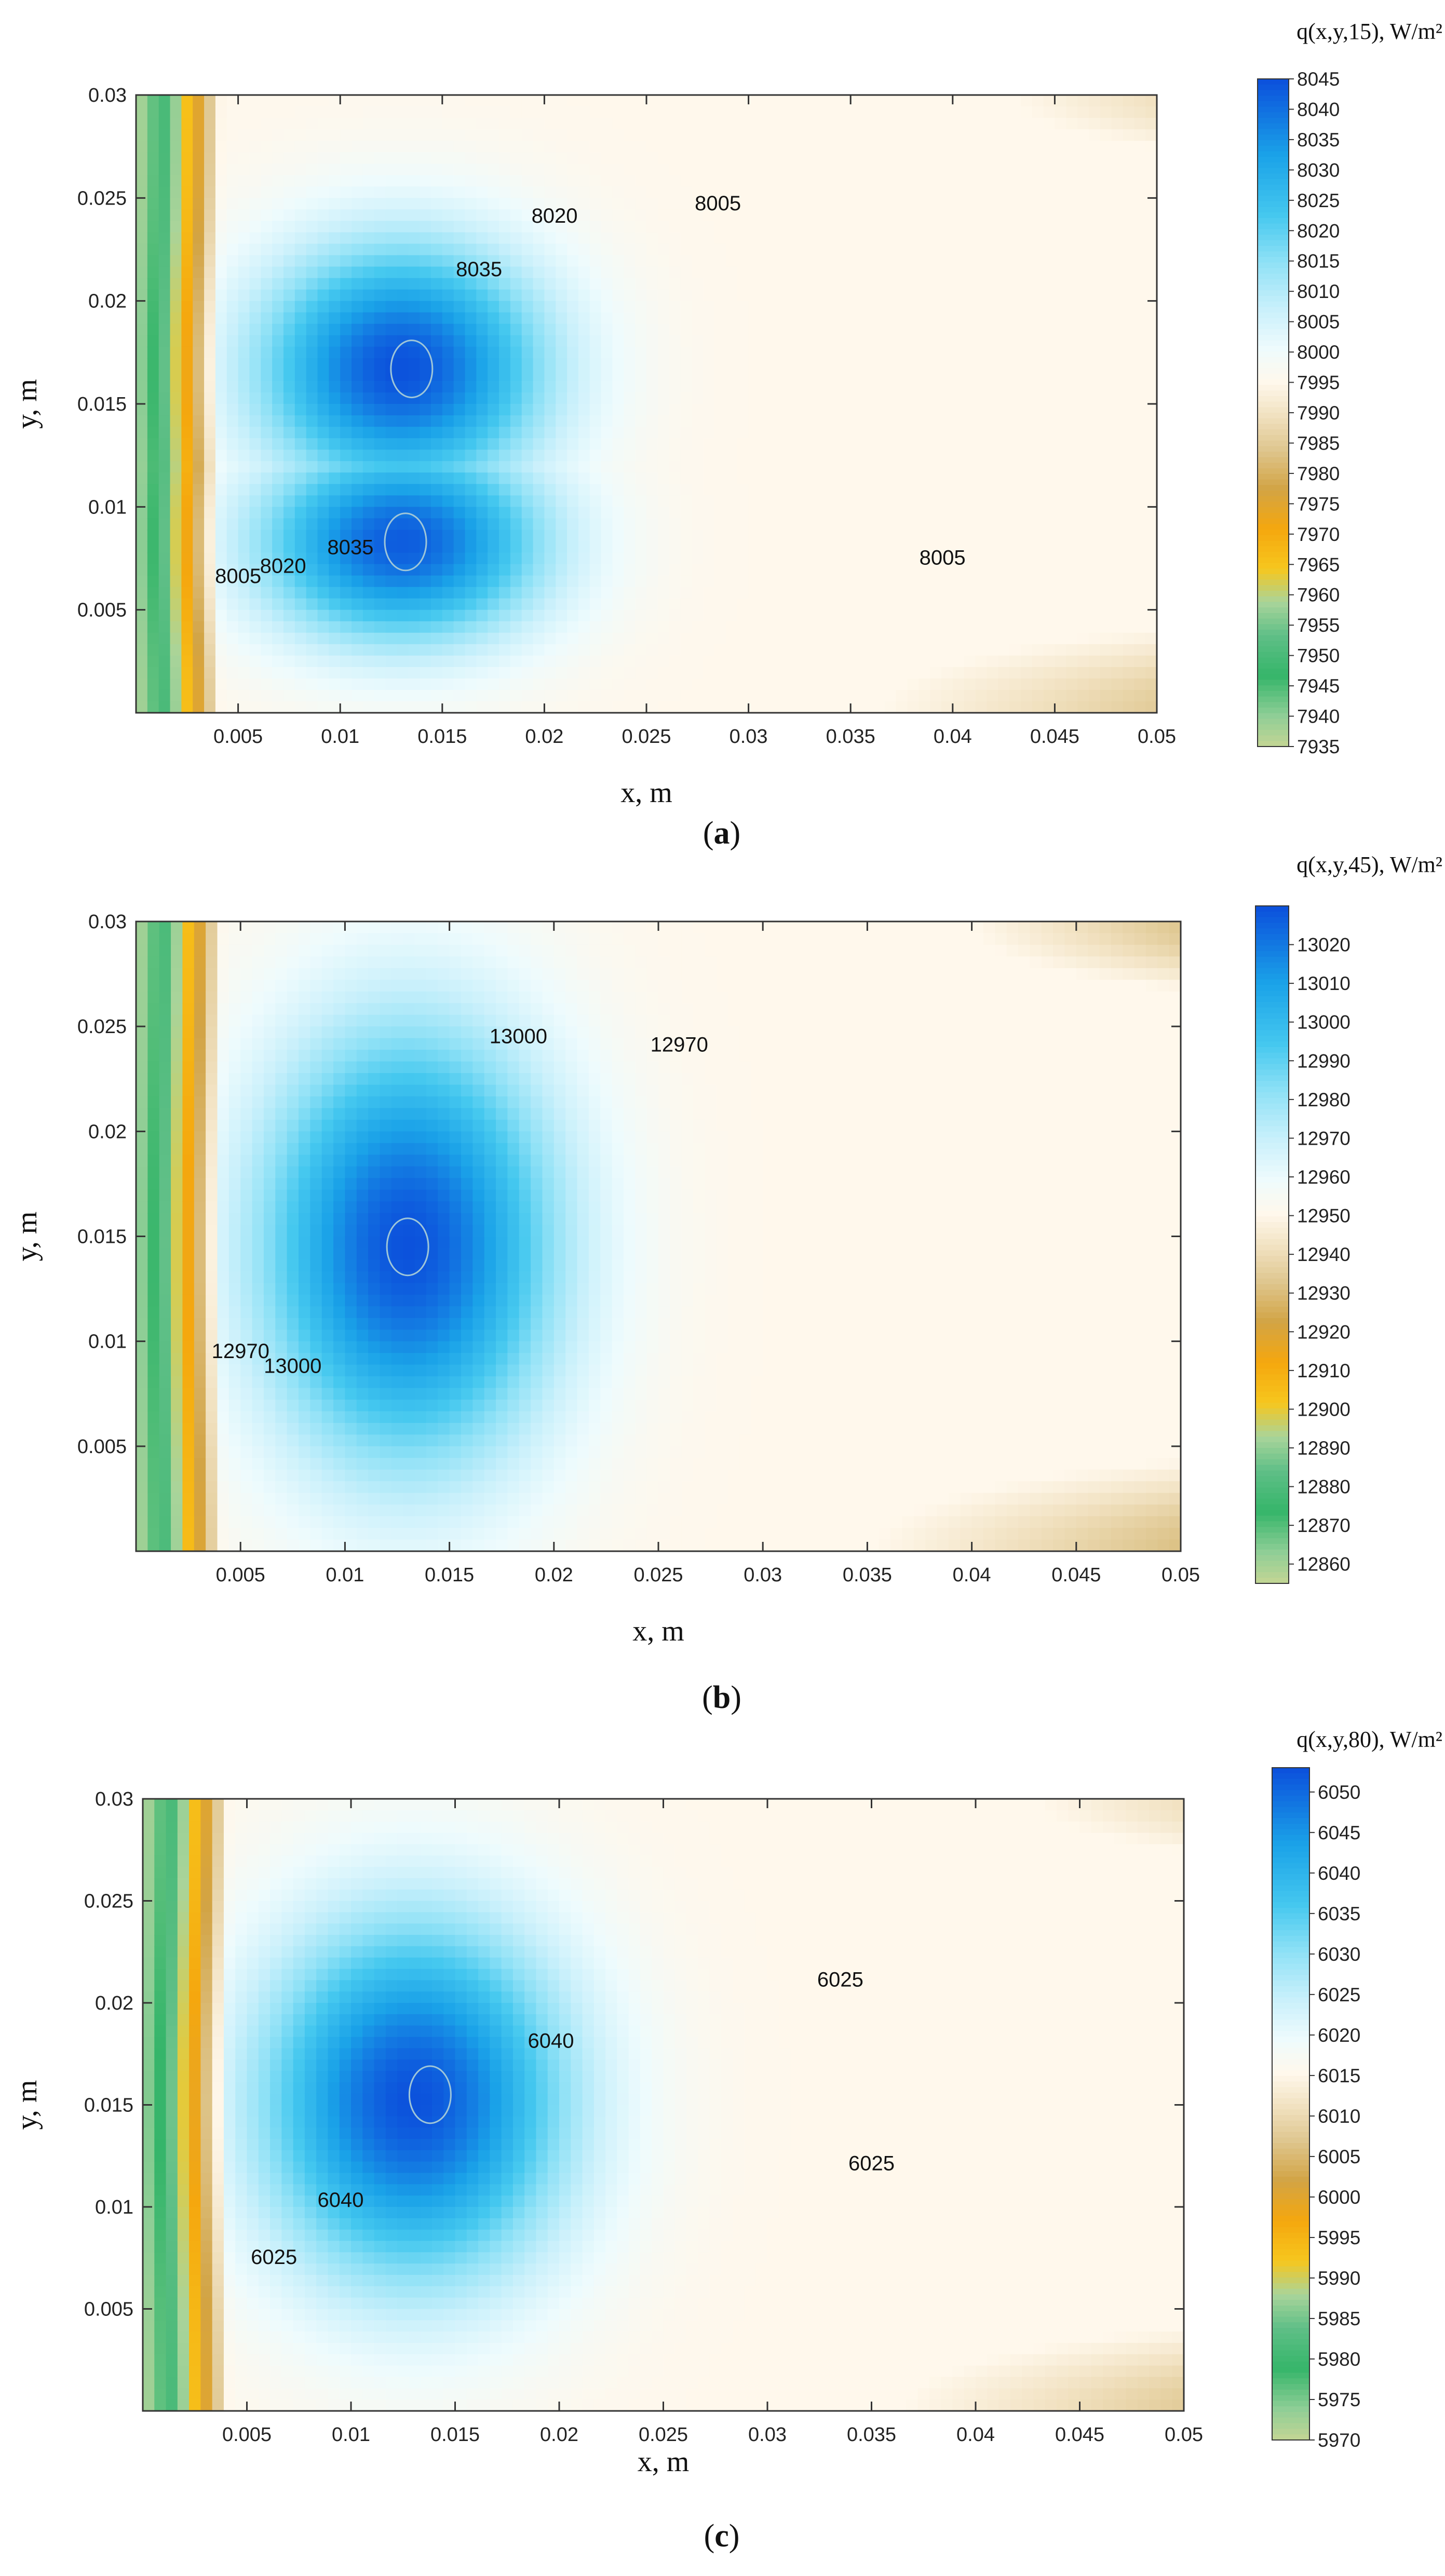  I want to click on colorbar-segment, so click(1273, 337).